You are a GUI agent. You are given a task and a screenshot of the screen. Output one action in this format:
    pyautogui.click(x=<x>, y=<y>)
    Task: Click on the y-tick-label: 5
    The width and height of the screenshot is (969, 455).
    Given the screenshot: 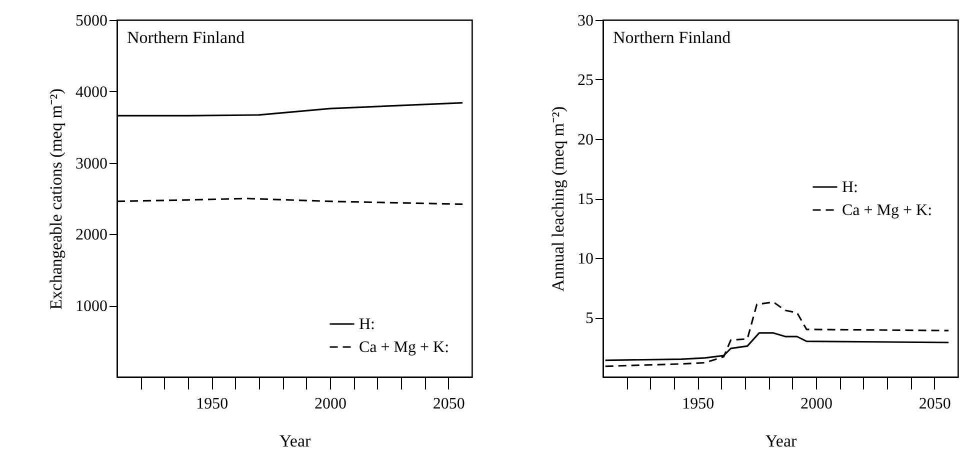 What is the action you would take?
    pyautogui.click(x=590, y=318)
    